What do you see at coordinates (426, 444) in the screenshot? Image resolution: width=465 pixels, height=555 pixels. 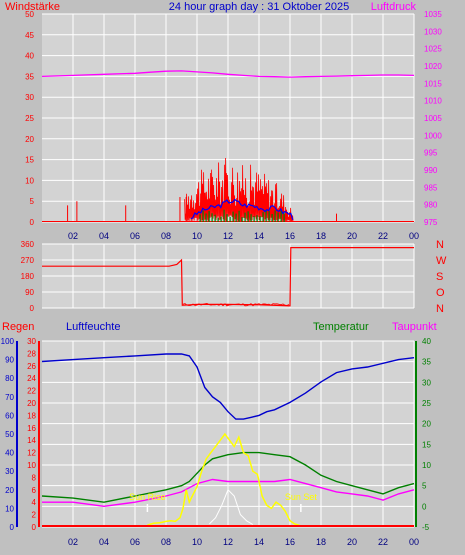 I see `temperature-y-tick: 15` at bounding box center [426, 444].